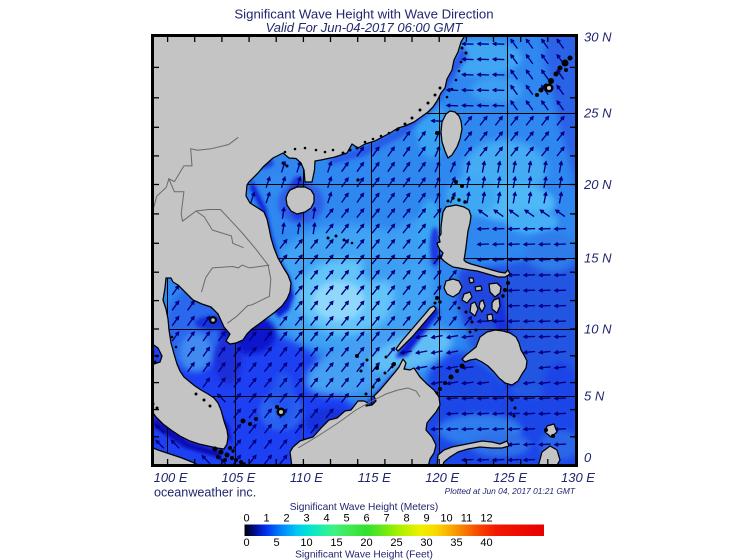 The image size is (755, 560). Describe the element at coordinates (326, 519) in the screenshot. I see `svg-text: 4` at that location.